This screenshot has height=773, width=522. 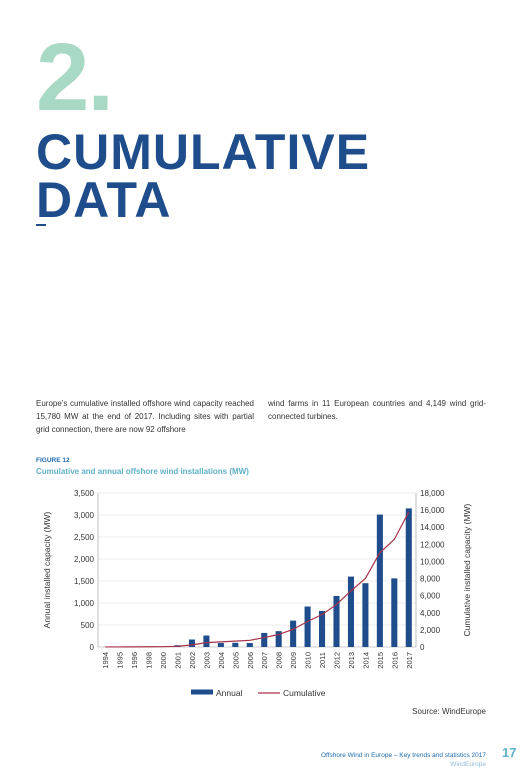 I want to click on x-tick-label: 2002, so click(x=192, y=660).